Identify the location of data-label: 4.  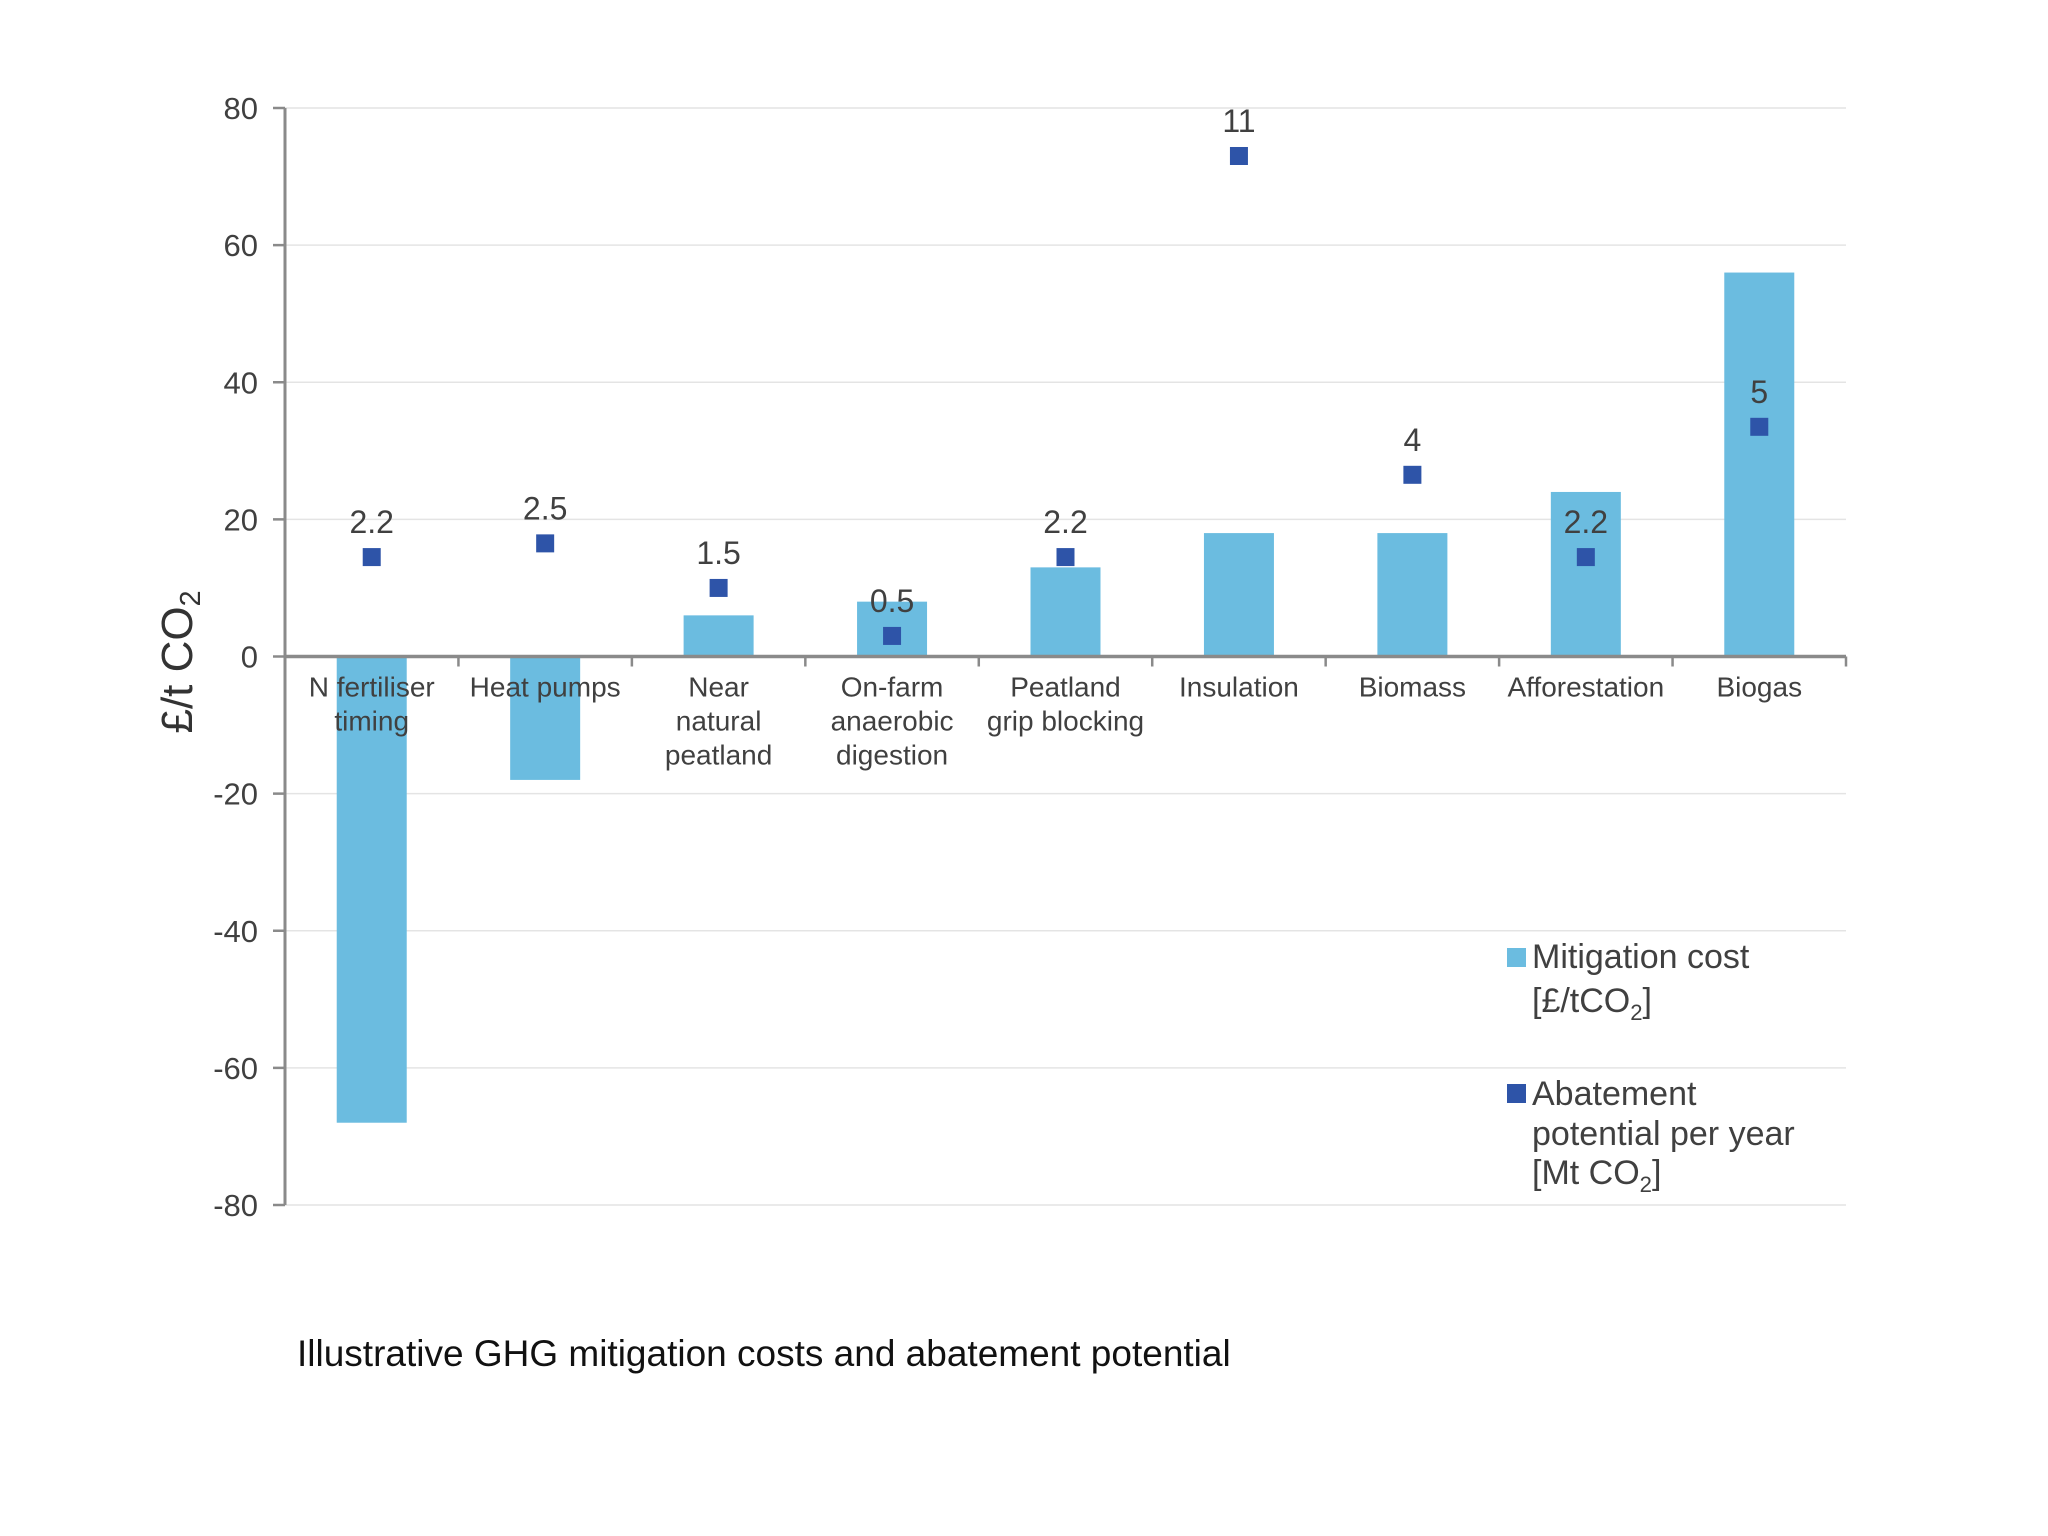
(1412, 440).